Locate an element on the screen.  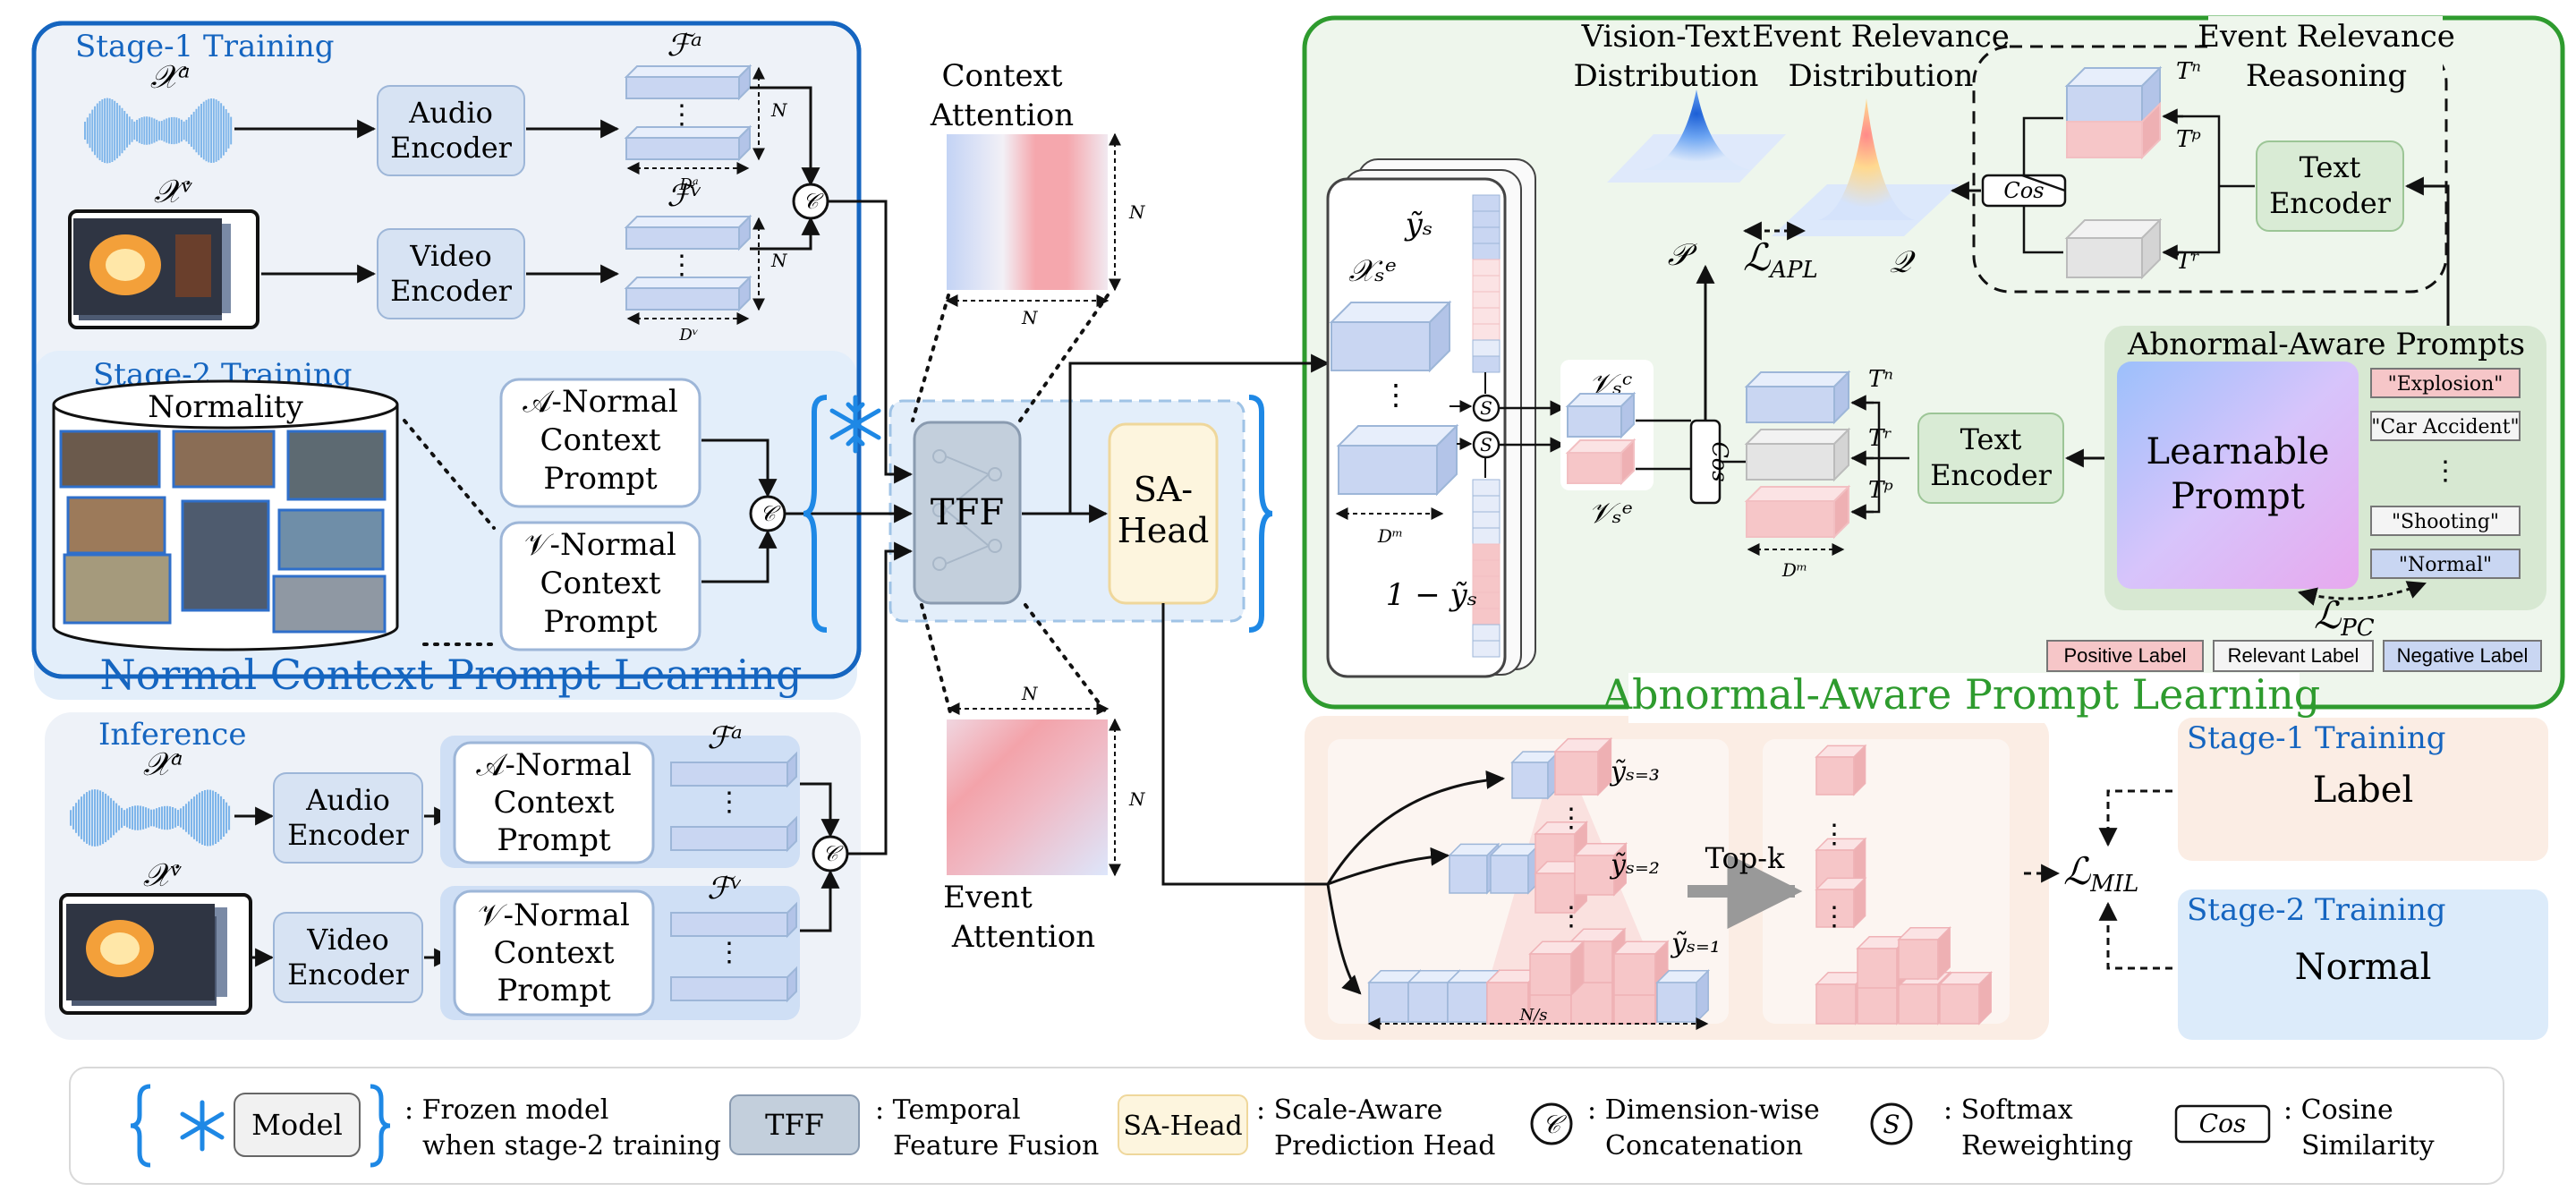
line-tnp-to-cos is located at coordinates (2043, 154).